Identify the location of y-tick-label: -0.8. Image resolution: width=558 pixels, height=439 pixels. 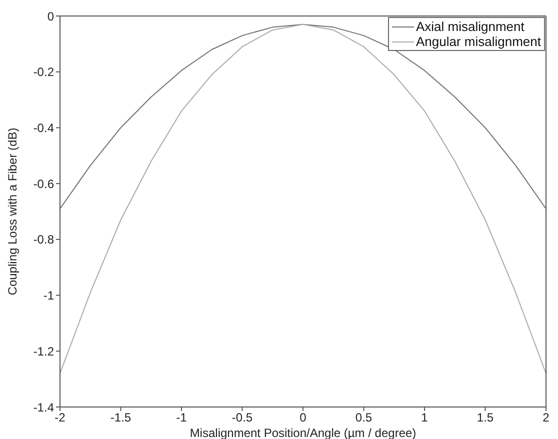
(43, 239).